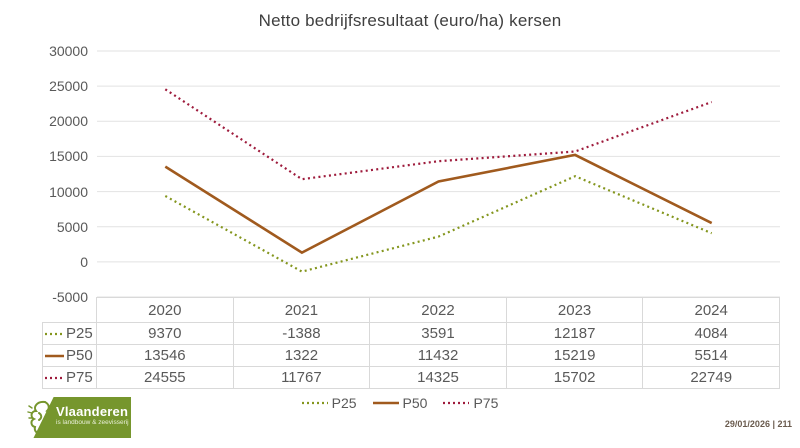 Image resolution: width=800 pixels, height=448 pixels. Describe the element at coordinates (302, 334) in the screenshot. I see `table-value-cell: -1388` at that location.